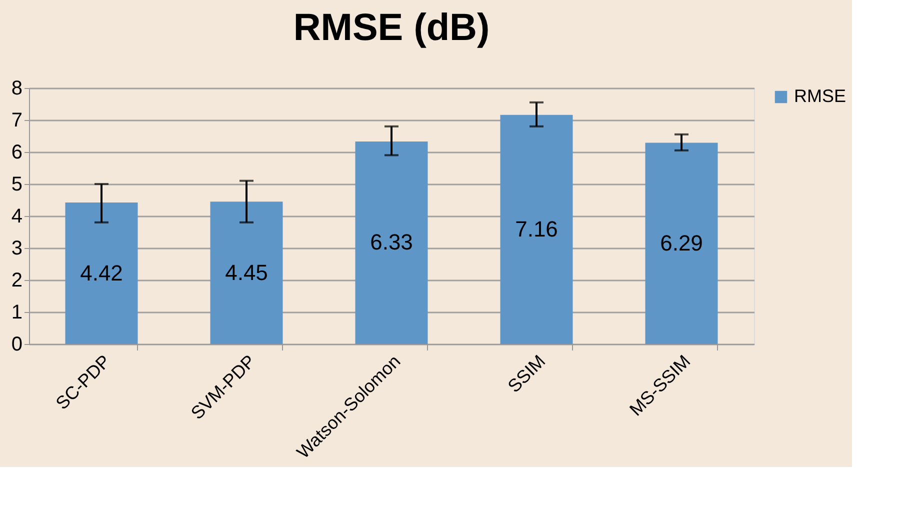 The width and height of the screenshot is (920, 522). I want to click on data-label: 4.45, so click(246, 272).